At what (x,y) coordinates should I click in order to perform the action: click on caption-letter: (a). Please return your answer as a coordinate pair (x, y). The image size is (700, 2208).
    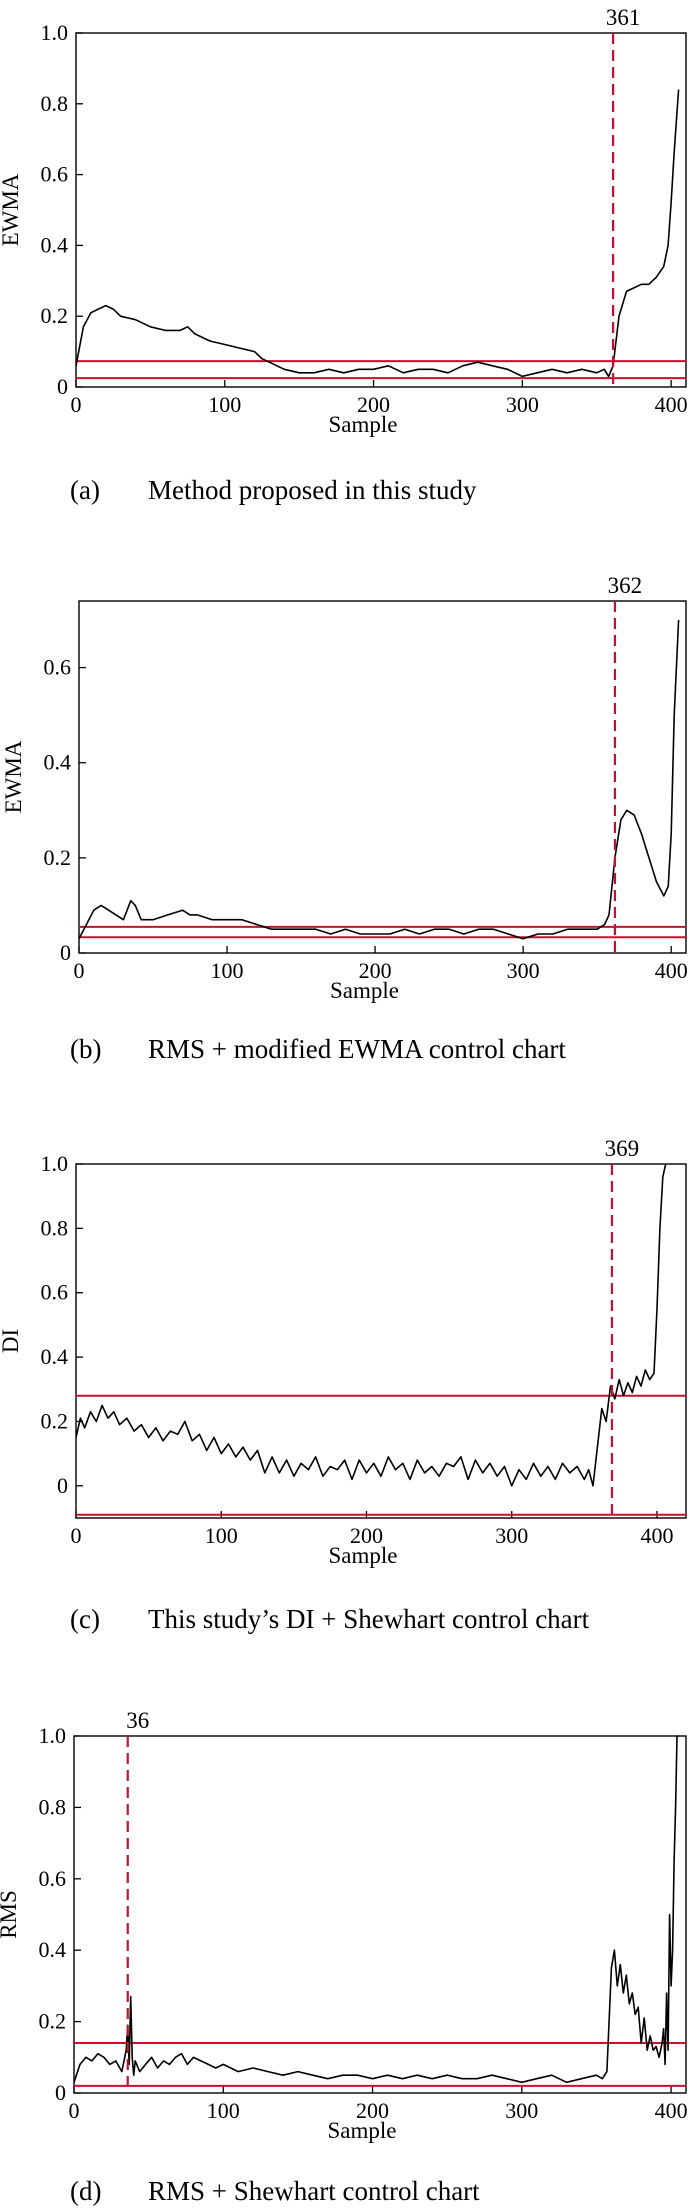
    Looking at the image, I should click on (85, 490).